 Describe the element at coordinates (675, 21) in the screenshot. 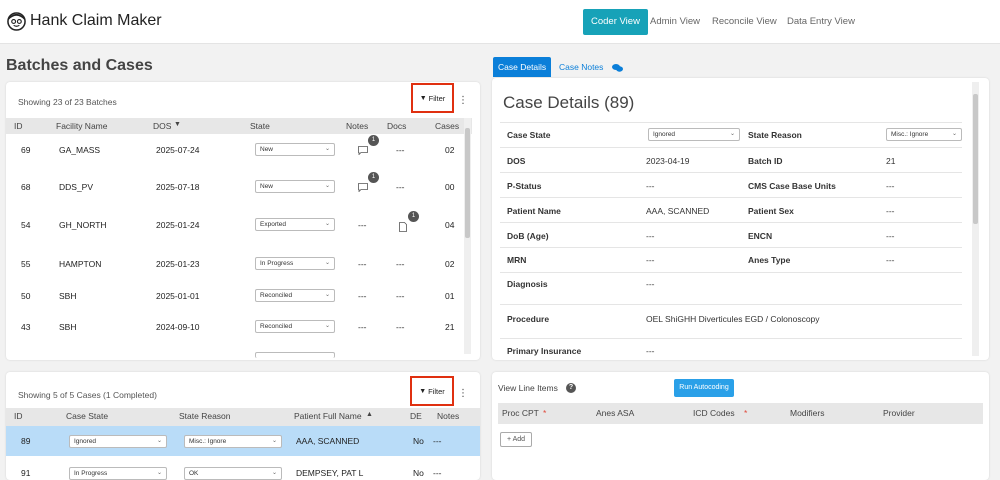

I see `nav-admin-view: Admin View` at that location.